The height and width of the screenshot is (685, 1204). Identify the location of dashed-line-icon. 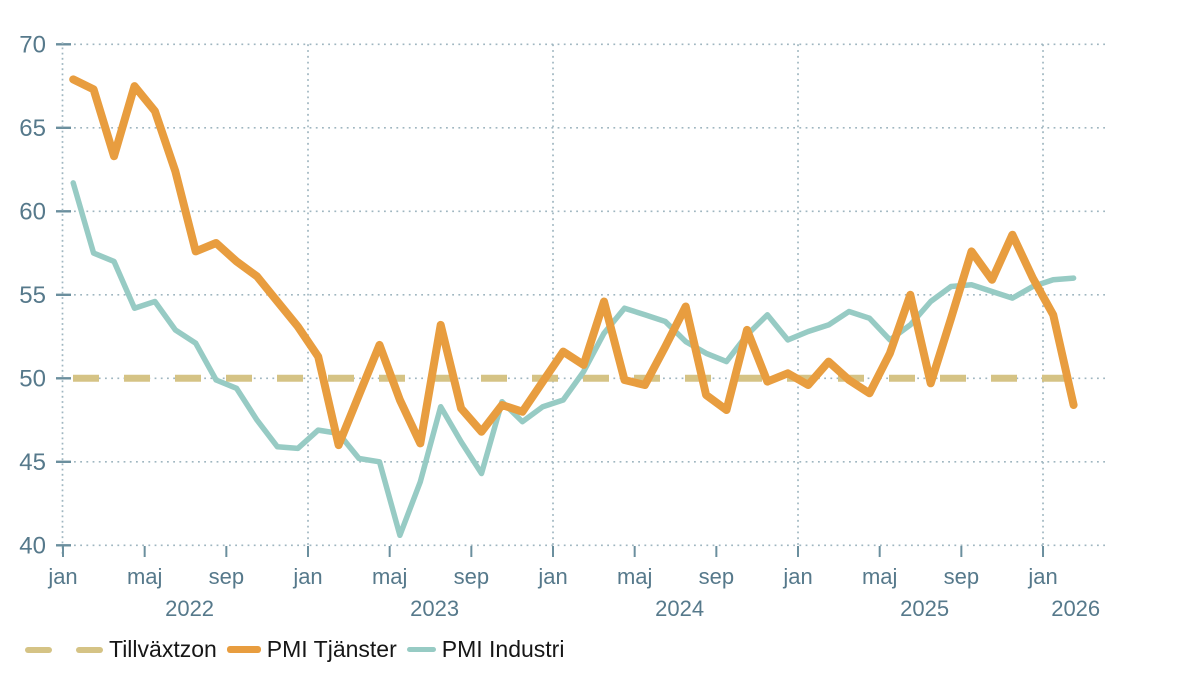
(64, 649).